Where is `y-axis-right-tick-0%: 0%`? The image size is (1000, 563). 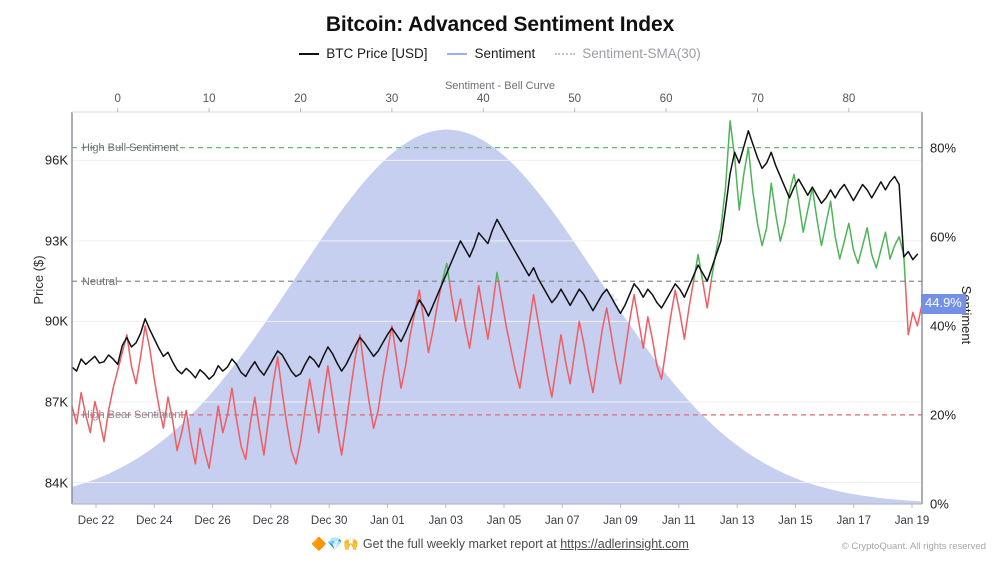 y-axis-right-tick-0%: 0% is located at coordinates (939, 504).